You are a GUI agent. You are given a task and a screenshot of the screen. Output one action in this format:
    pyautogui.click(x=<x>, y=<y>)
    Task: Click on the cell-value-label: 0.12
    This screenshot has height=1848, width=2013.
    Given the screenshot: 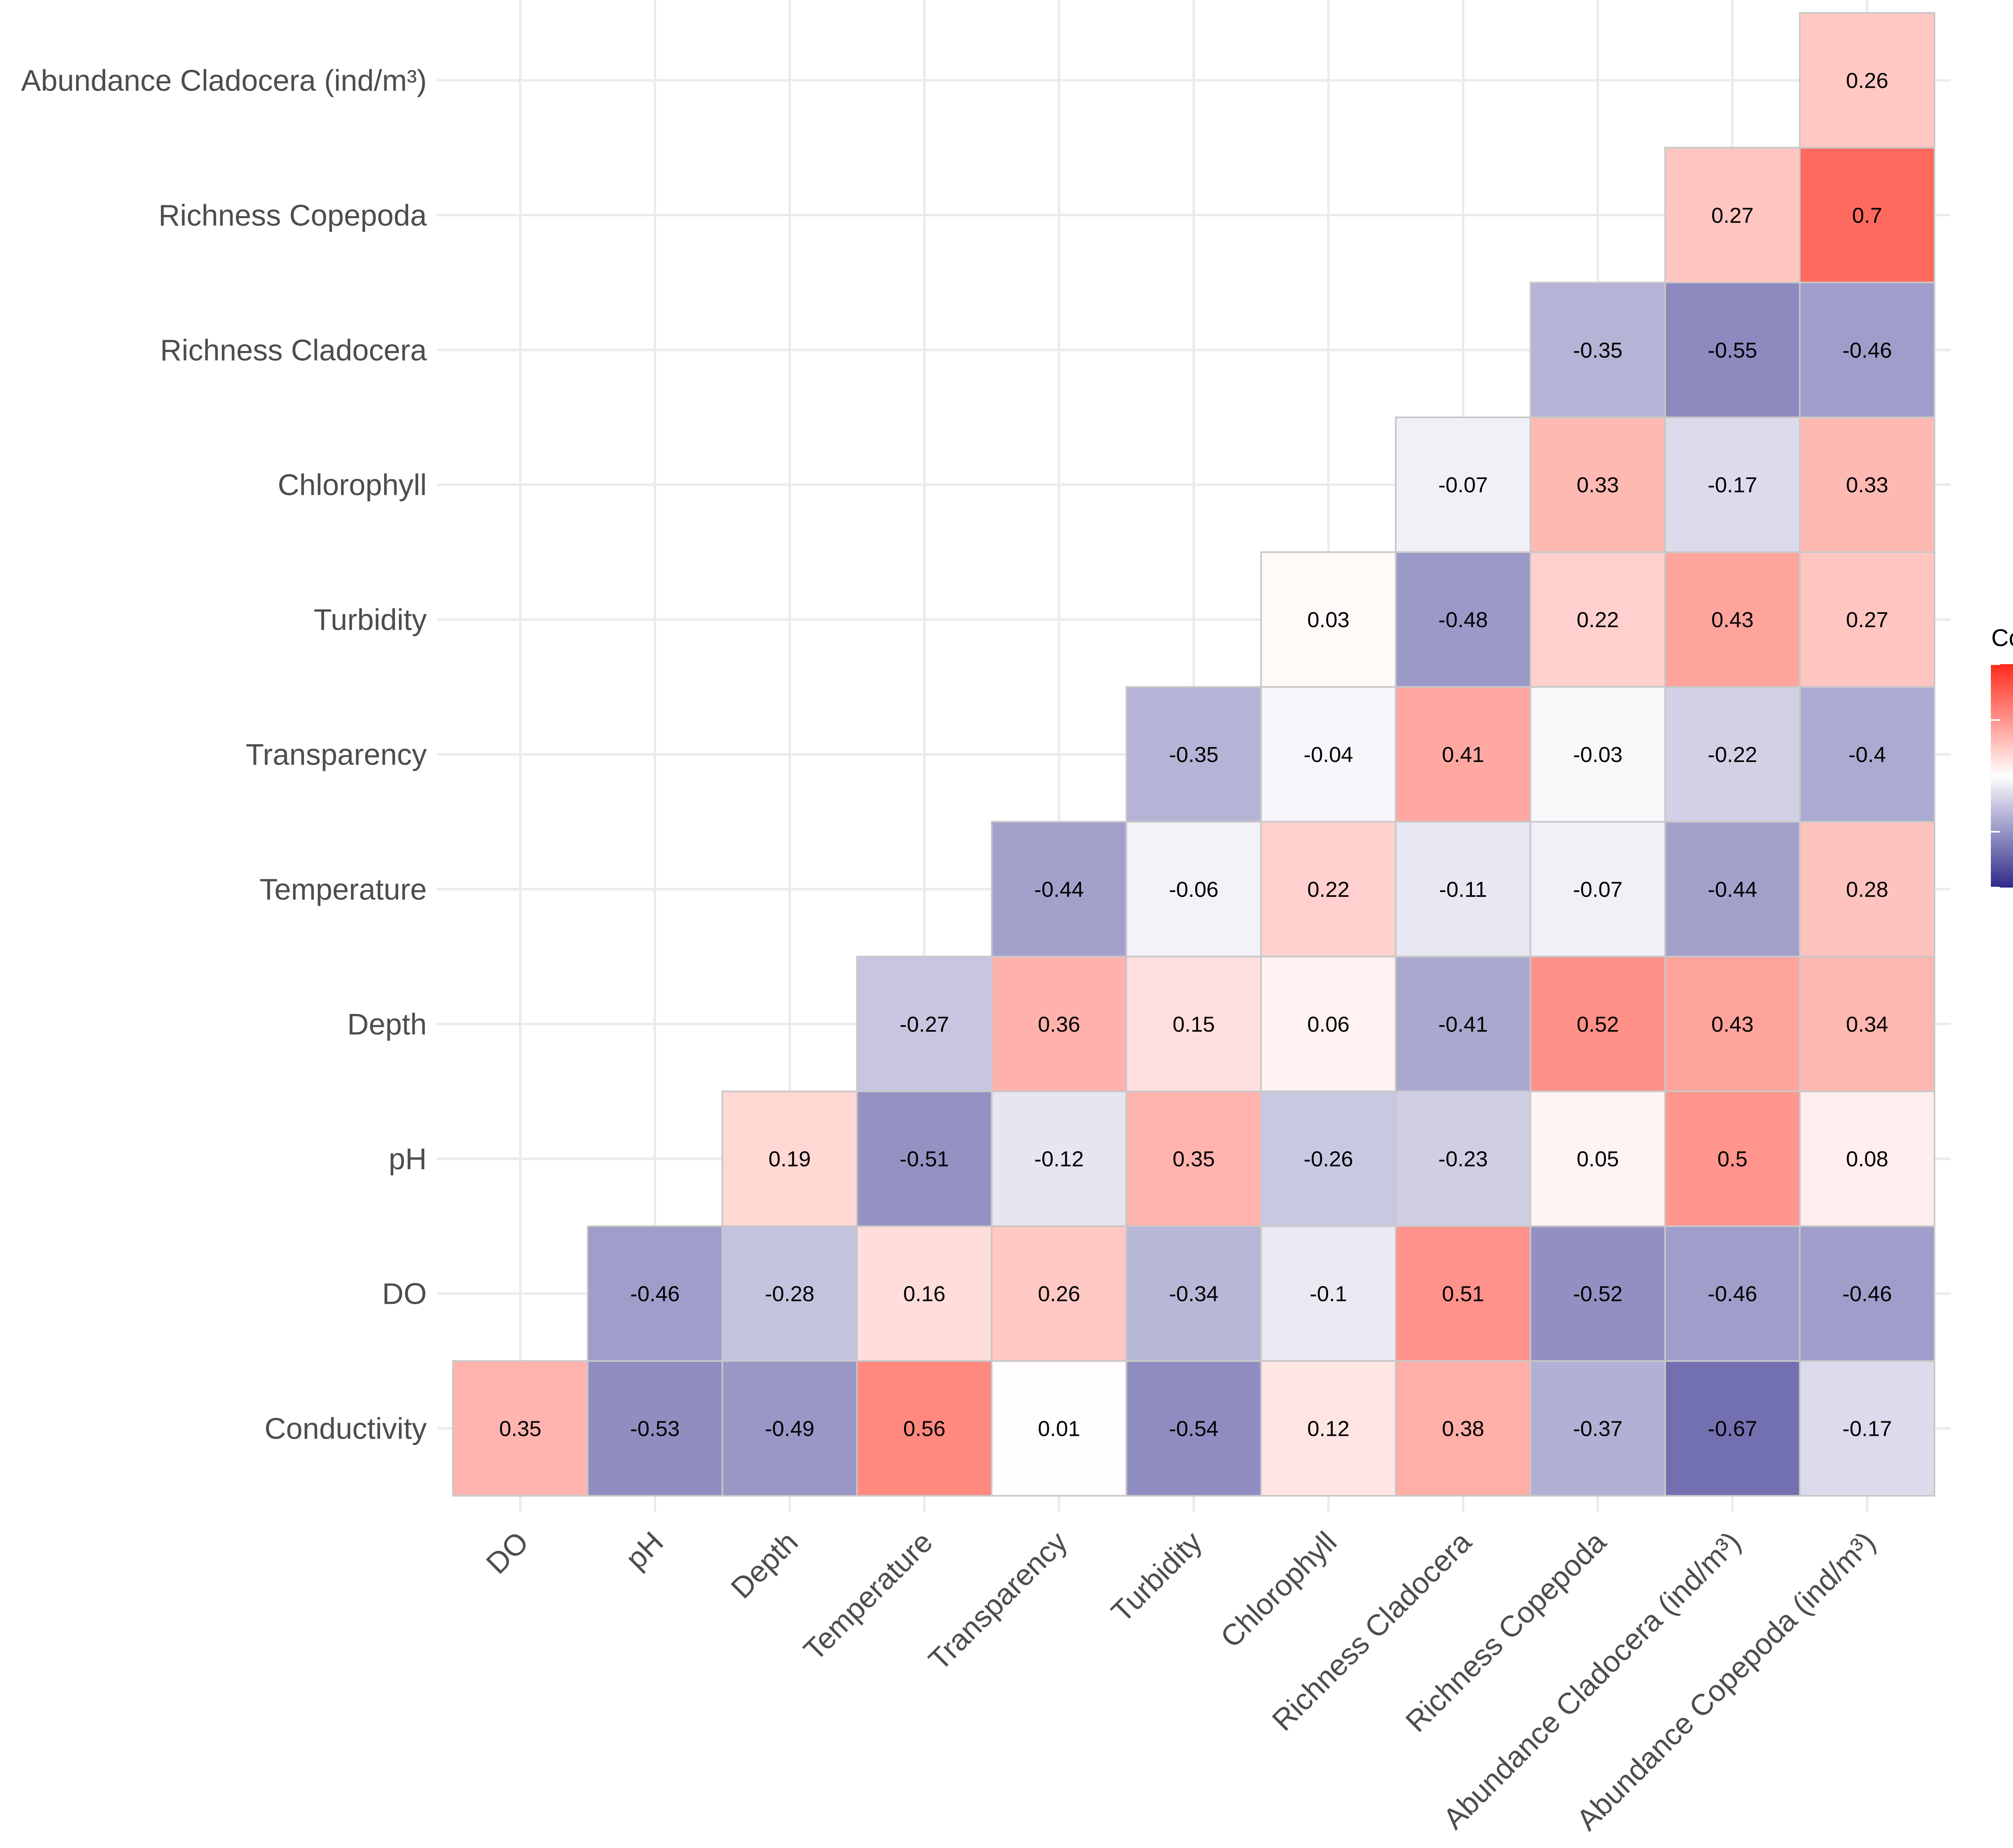 What is the action you would take?
    pyautogui.click(x=1328, y=1429)
    